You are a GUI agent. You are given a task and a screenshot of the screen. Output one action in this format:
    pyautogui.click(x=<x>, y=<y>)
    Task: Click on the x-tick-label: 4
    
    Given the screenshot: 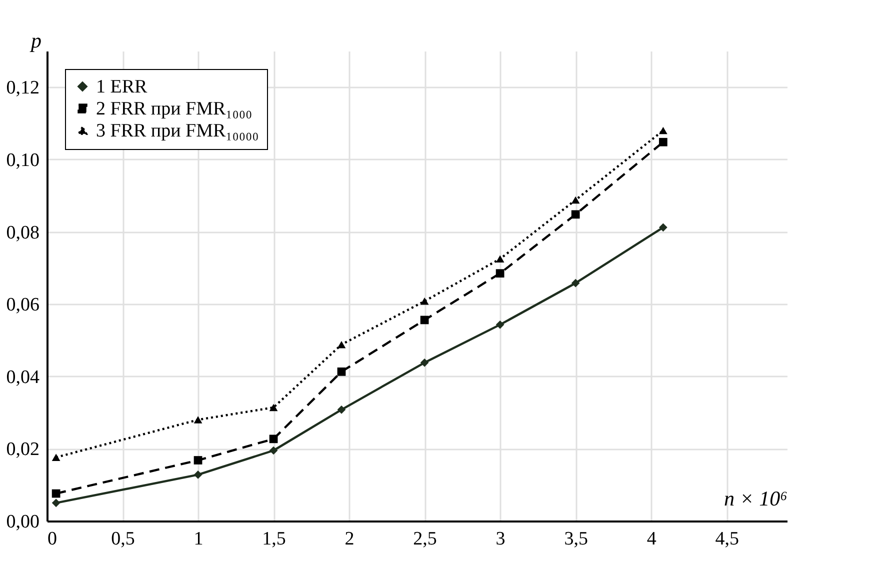 What is the action you would take?
    pyautogui.click(x=651, y=539)
    